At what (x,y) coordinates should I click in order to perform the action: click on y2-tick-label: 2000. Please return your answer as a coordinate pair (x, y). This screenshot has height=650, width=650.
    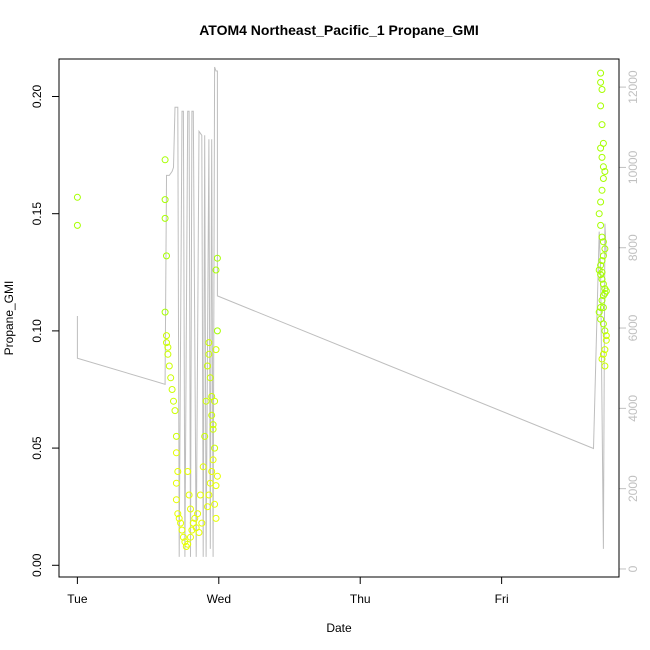
    Looking at the image, I should click on (633, 488).